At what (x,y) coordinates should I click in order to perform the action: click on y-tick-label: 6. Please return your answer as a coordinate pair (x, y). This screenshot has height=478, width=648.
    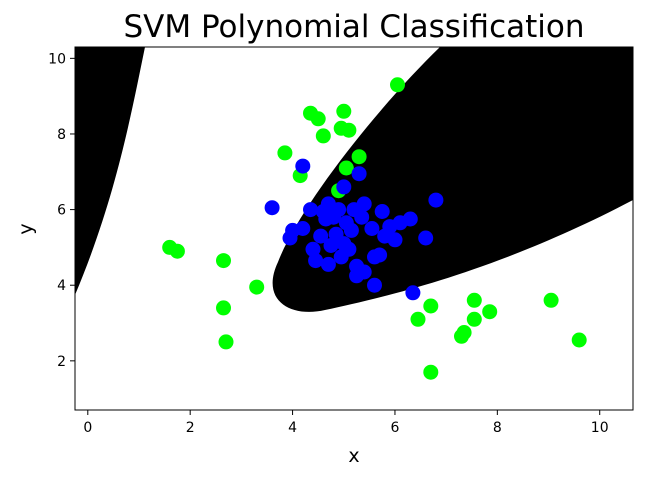
    Looking at the image, I should click on (61, 211).